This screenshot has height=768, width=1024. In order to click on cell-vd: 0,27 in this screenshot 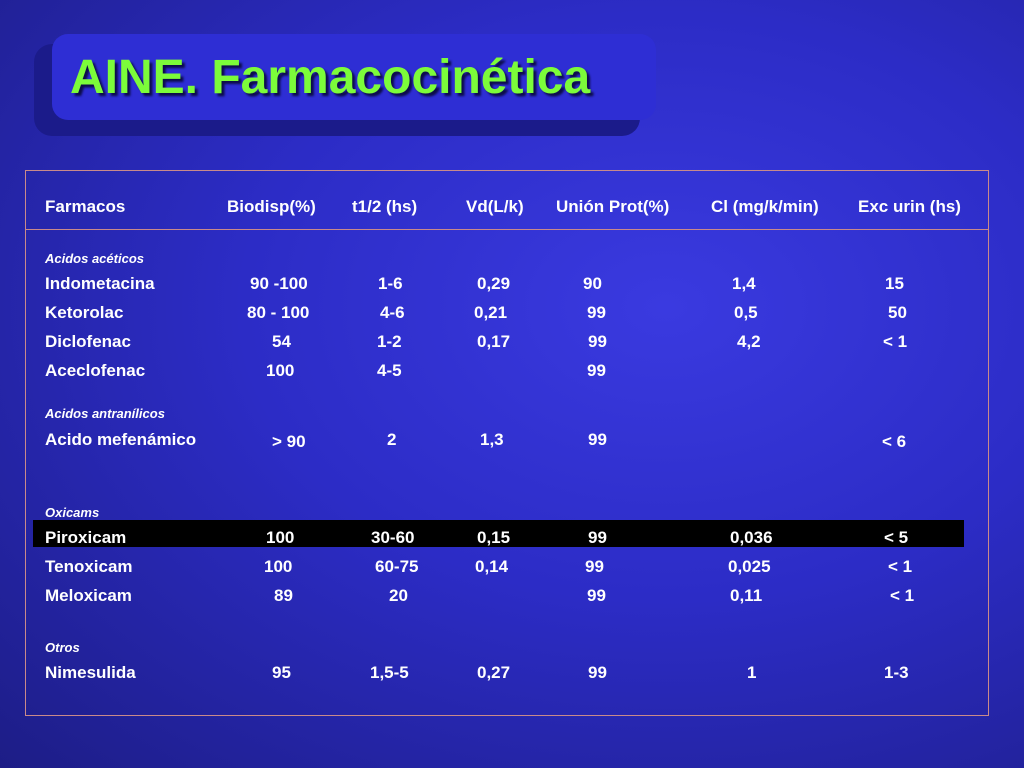, I will do `click(494, 672)`.